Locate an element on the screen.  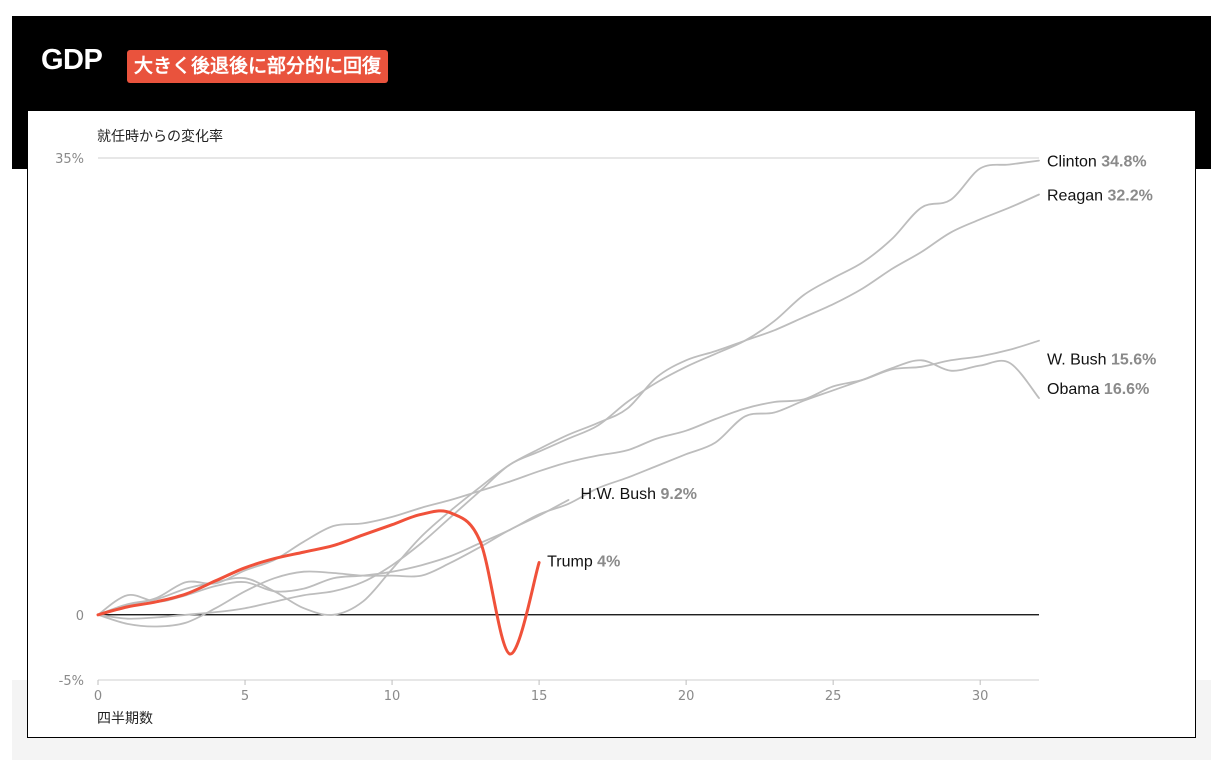
series-label-trump: Trump 4% is located at coordinates (583, 562).